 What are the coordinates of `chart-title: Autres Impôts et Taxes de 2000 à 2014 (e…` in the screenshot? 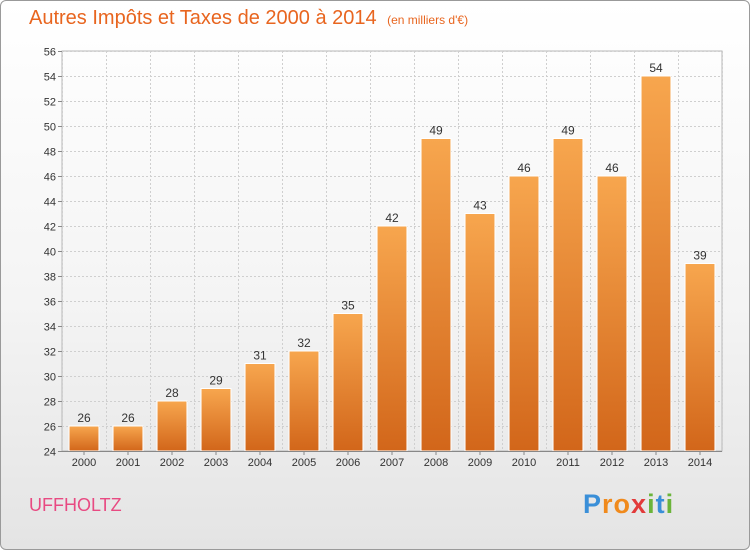 It's located at (248, 18).